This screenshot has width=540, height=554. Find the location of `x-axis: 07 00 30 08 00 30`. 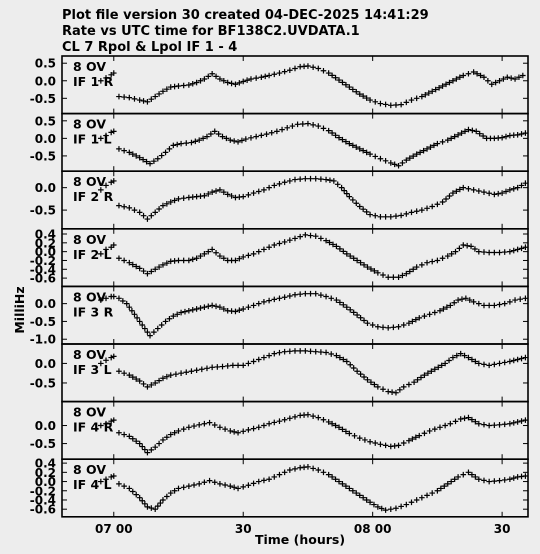

x-axis: 07 00 30 08 00 30 is located at coordinates (302, 529).